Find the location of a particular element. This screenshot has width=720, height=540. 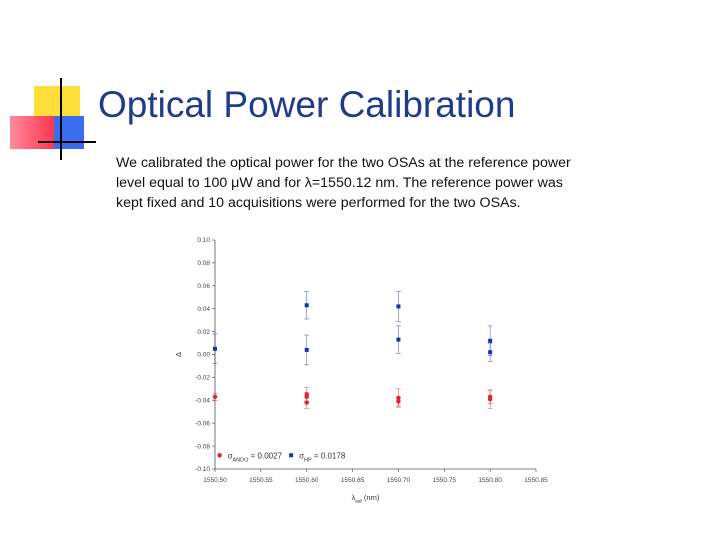

decor-horizontal-rule is located at coordinates (67, 142).